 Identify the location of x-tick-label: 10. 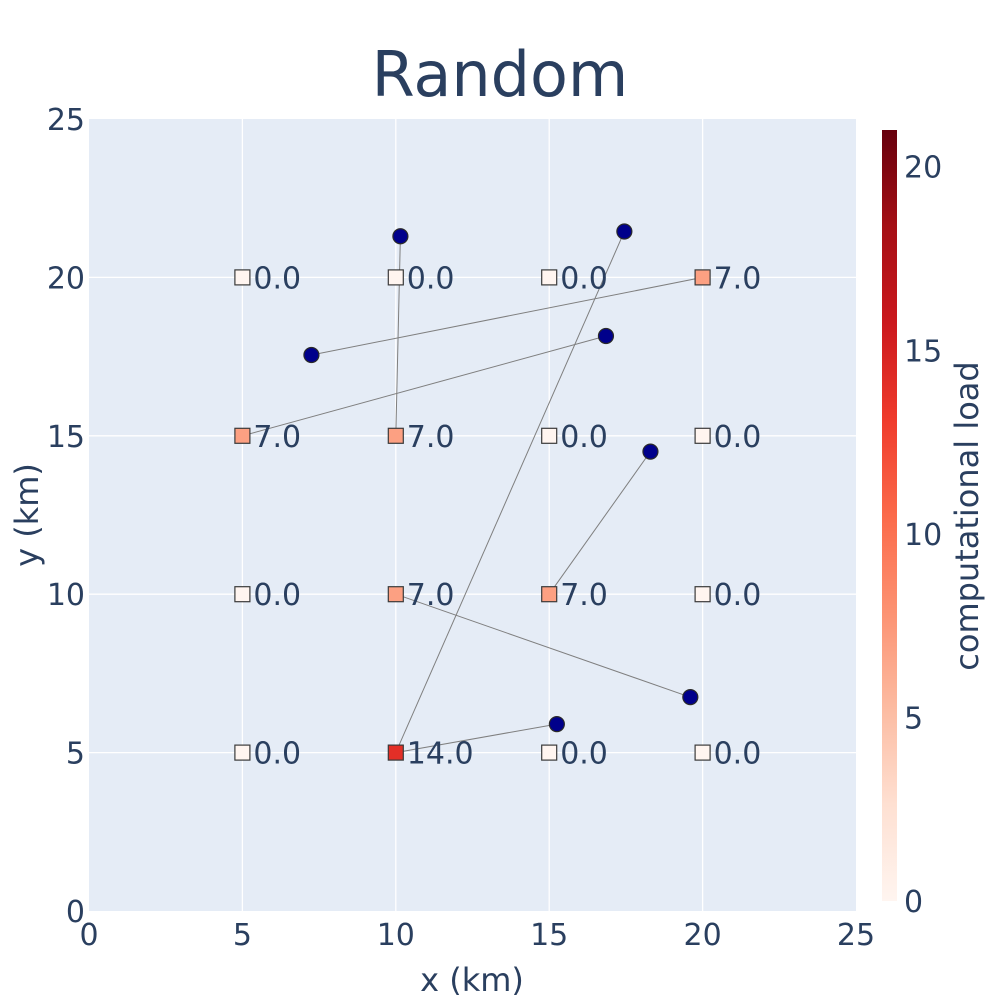
(396, 935).